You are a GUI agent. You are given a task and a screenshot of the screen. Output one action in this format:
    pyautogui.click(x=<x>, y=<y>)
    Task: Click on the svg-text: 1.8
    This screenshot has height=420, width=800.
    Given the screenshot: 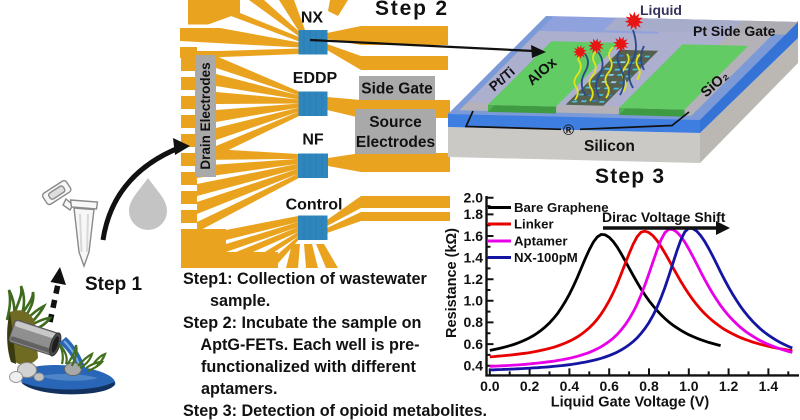 What is the action you would take?
    pyautogui.click(x=474, y=214)
    